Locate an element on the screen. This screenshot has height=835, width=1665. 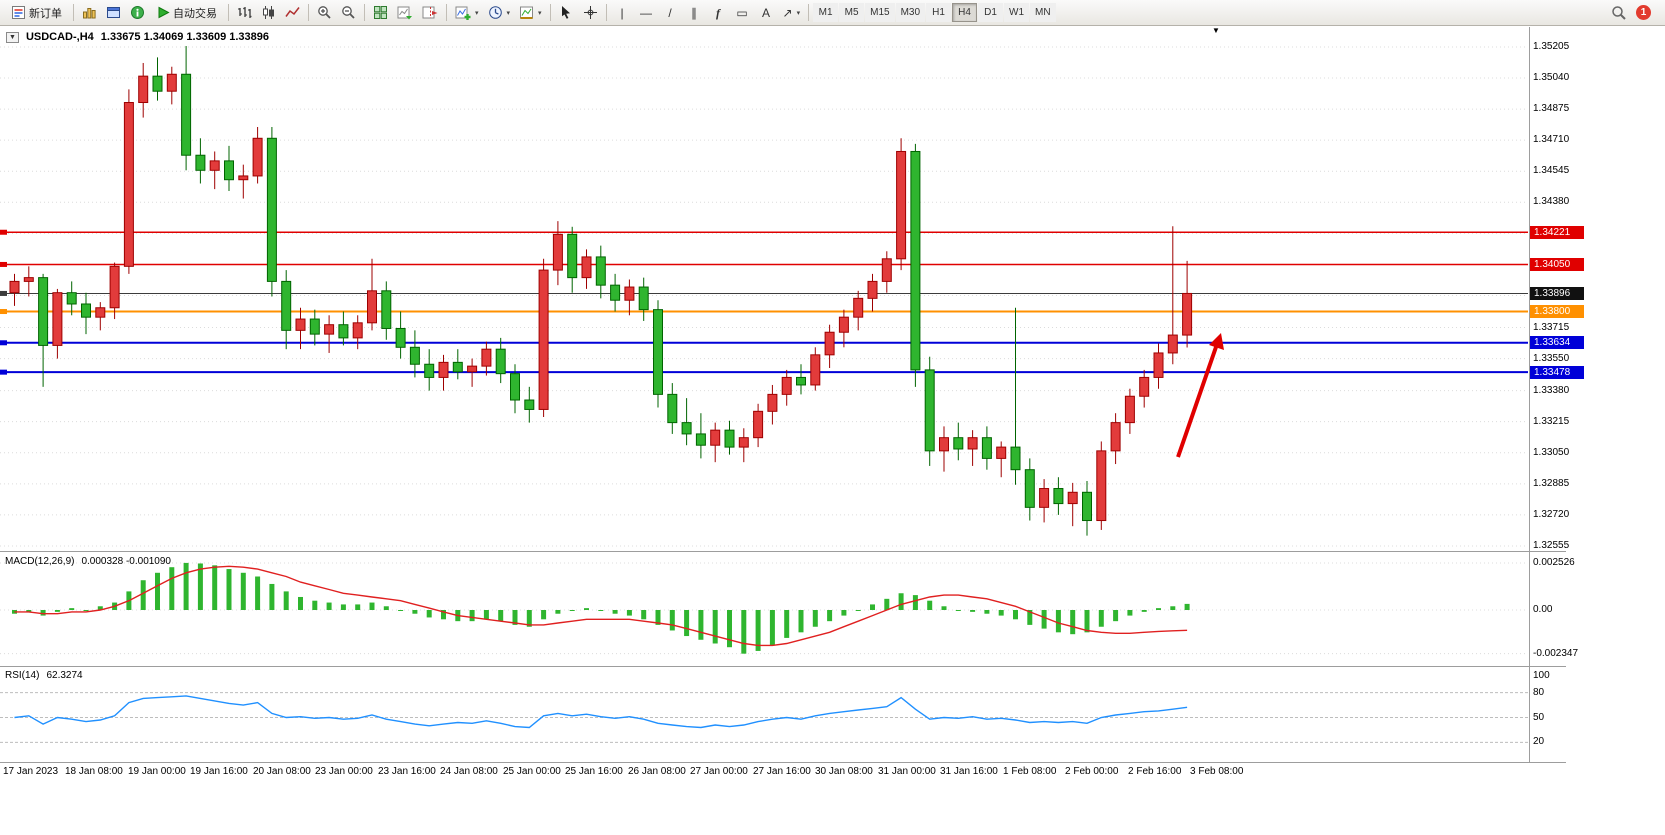
time-axis-label: 27 Jan 16:00 is located at coordinates (782, 771).